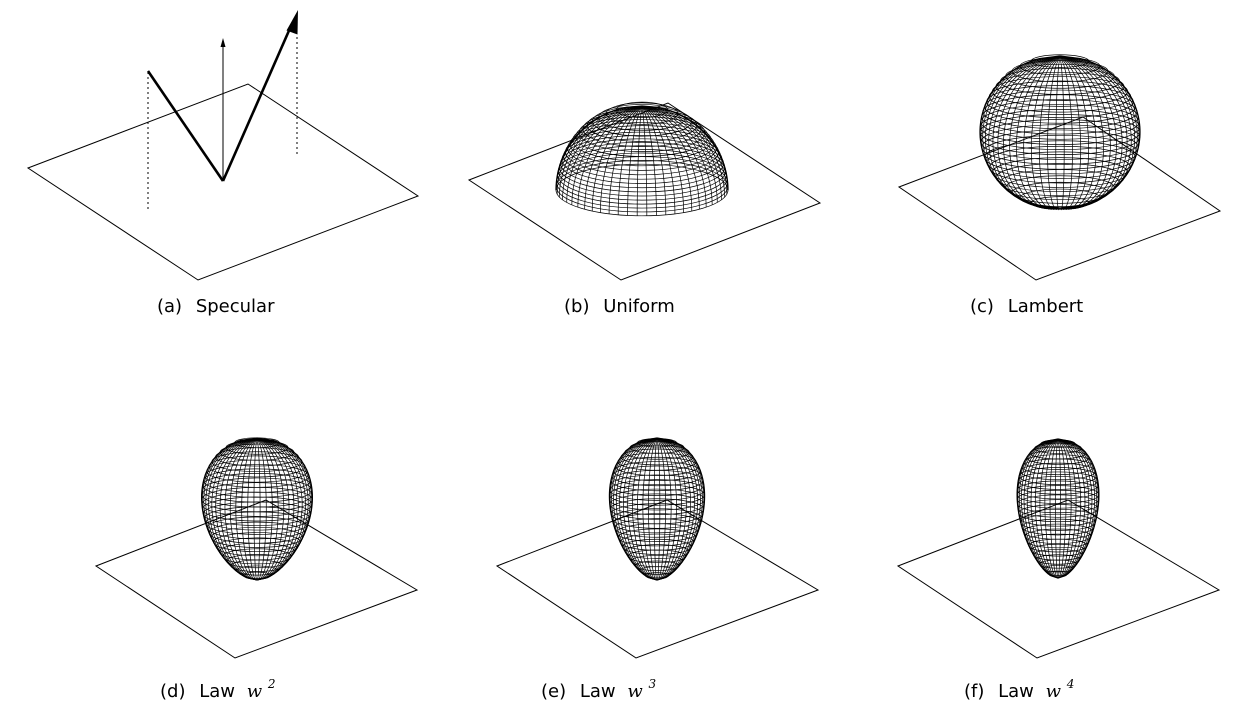 Image resolution: width=1248 pixels, height=720 pixels. Describe the element at coordinates (1046, 306) in the screenshot. I see `caption-label: Lambert` at that location.